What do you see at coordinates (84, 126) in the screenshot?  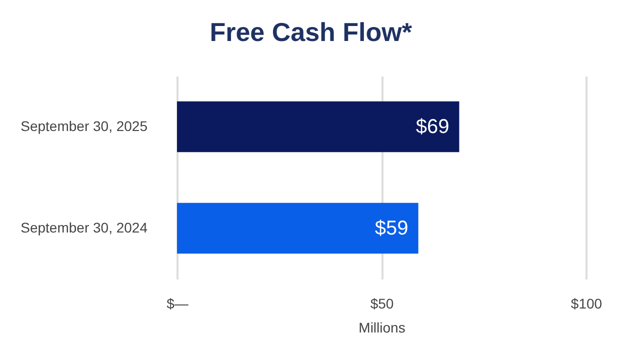 I see `y-tick-label: September 30, 2025` at bounding box center [84, 126].